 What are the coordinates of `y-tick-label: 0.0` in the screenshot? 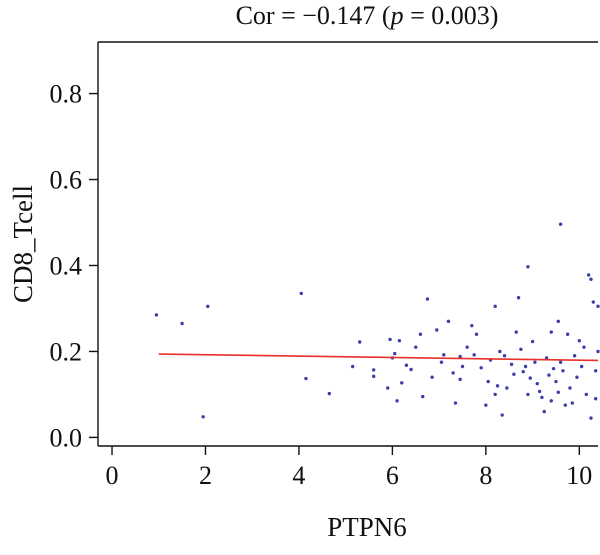 It's located at (66, 437).